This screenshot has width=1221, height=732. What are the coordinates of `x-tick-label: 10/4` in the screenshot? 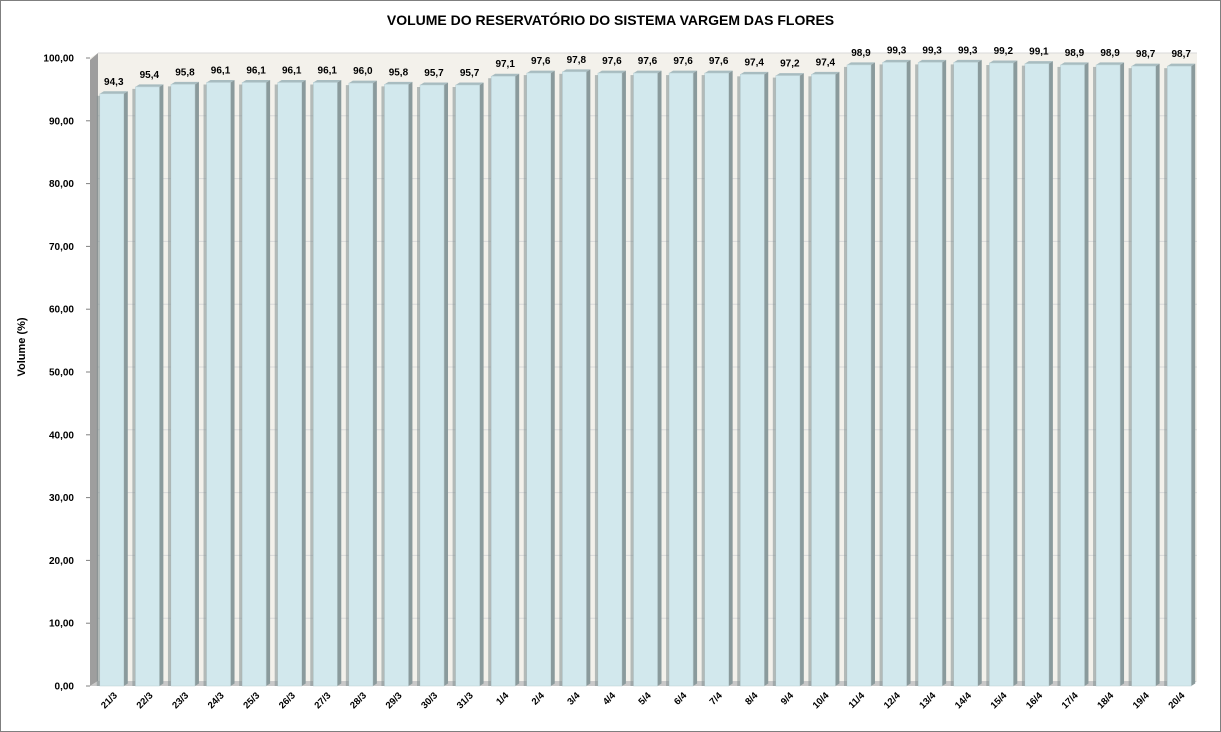 It's located at (821, 700).